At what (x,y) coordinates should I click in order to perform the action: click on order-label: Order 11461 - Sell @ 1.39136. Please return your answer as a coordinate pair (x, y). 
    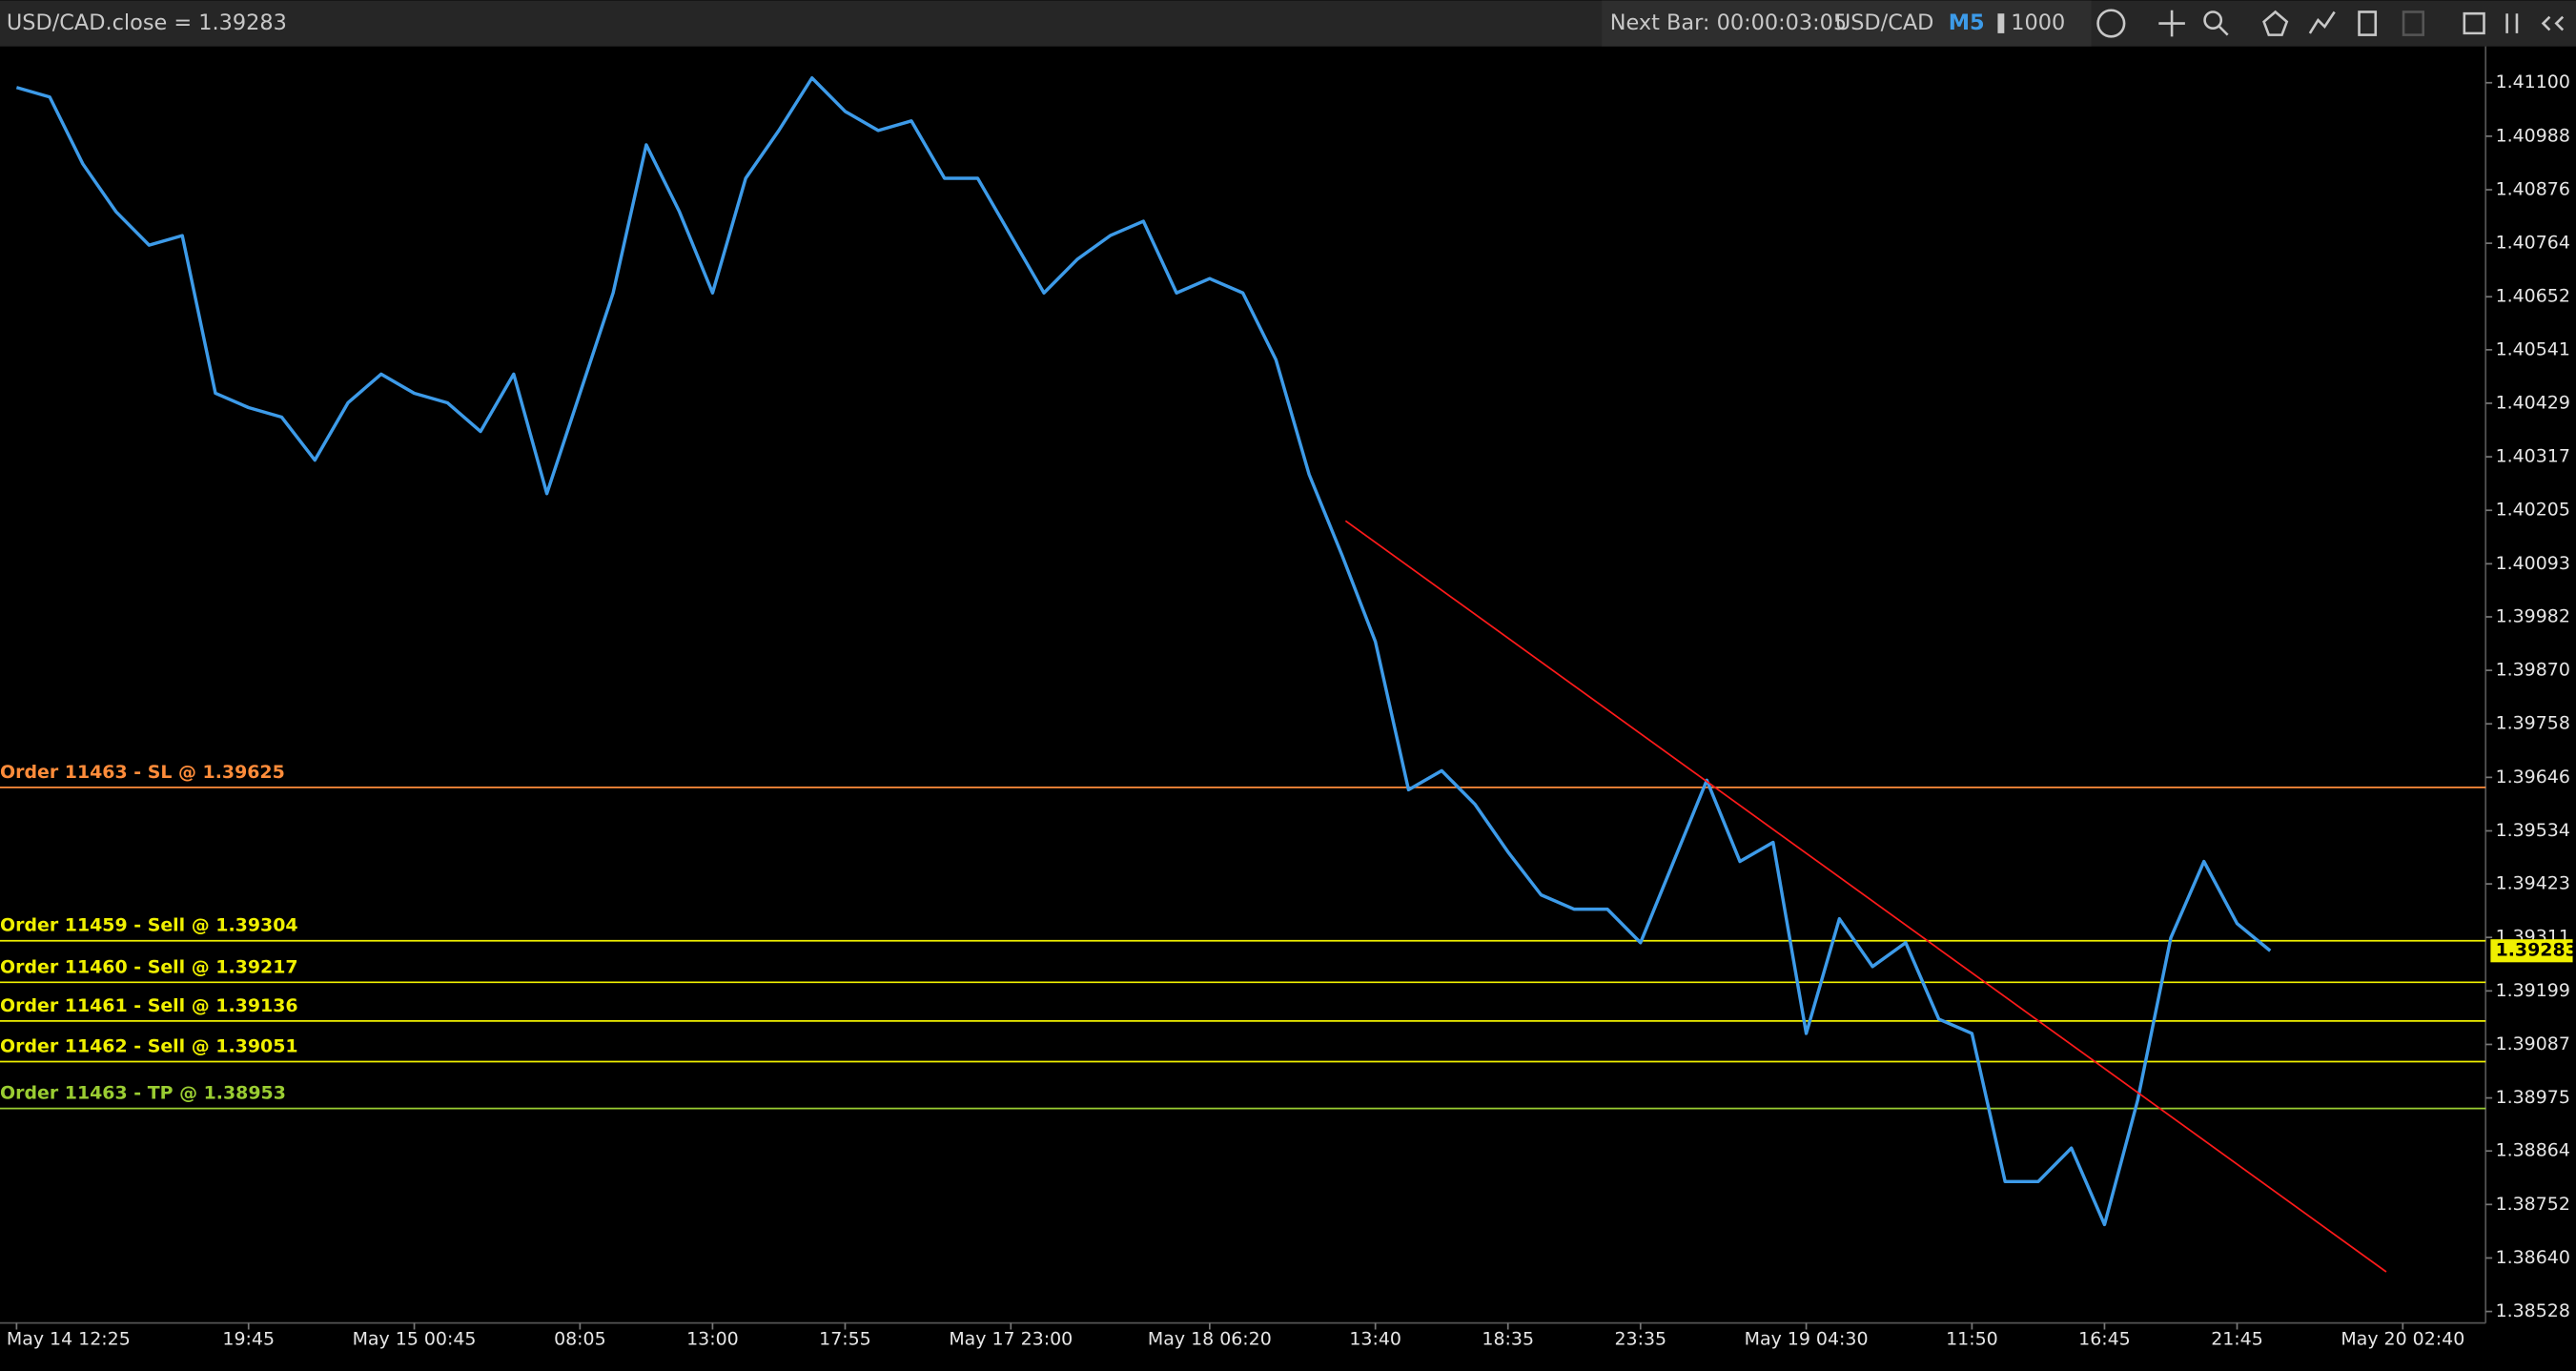
    Looking at the image, I should click on (149, 1005).